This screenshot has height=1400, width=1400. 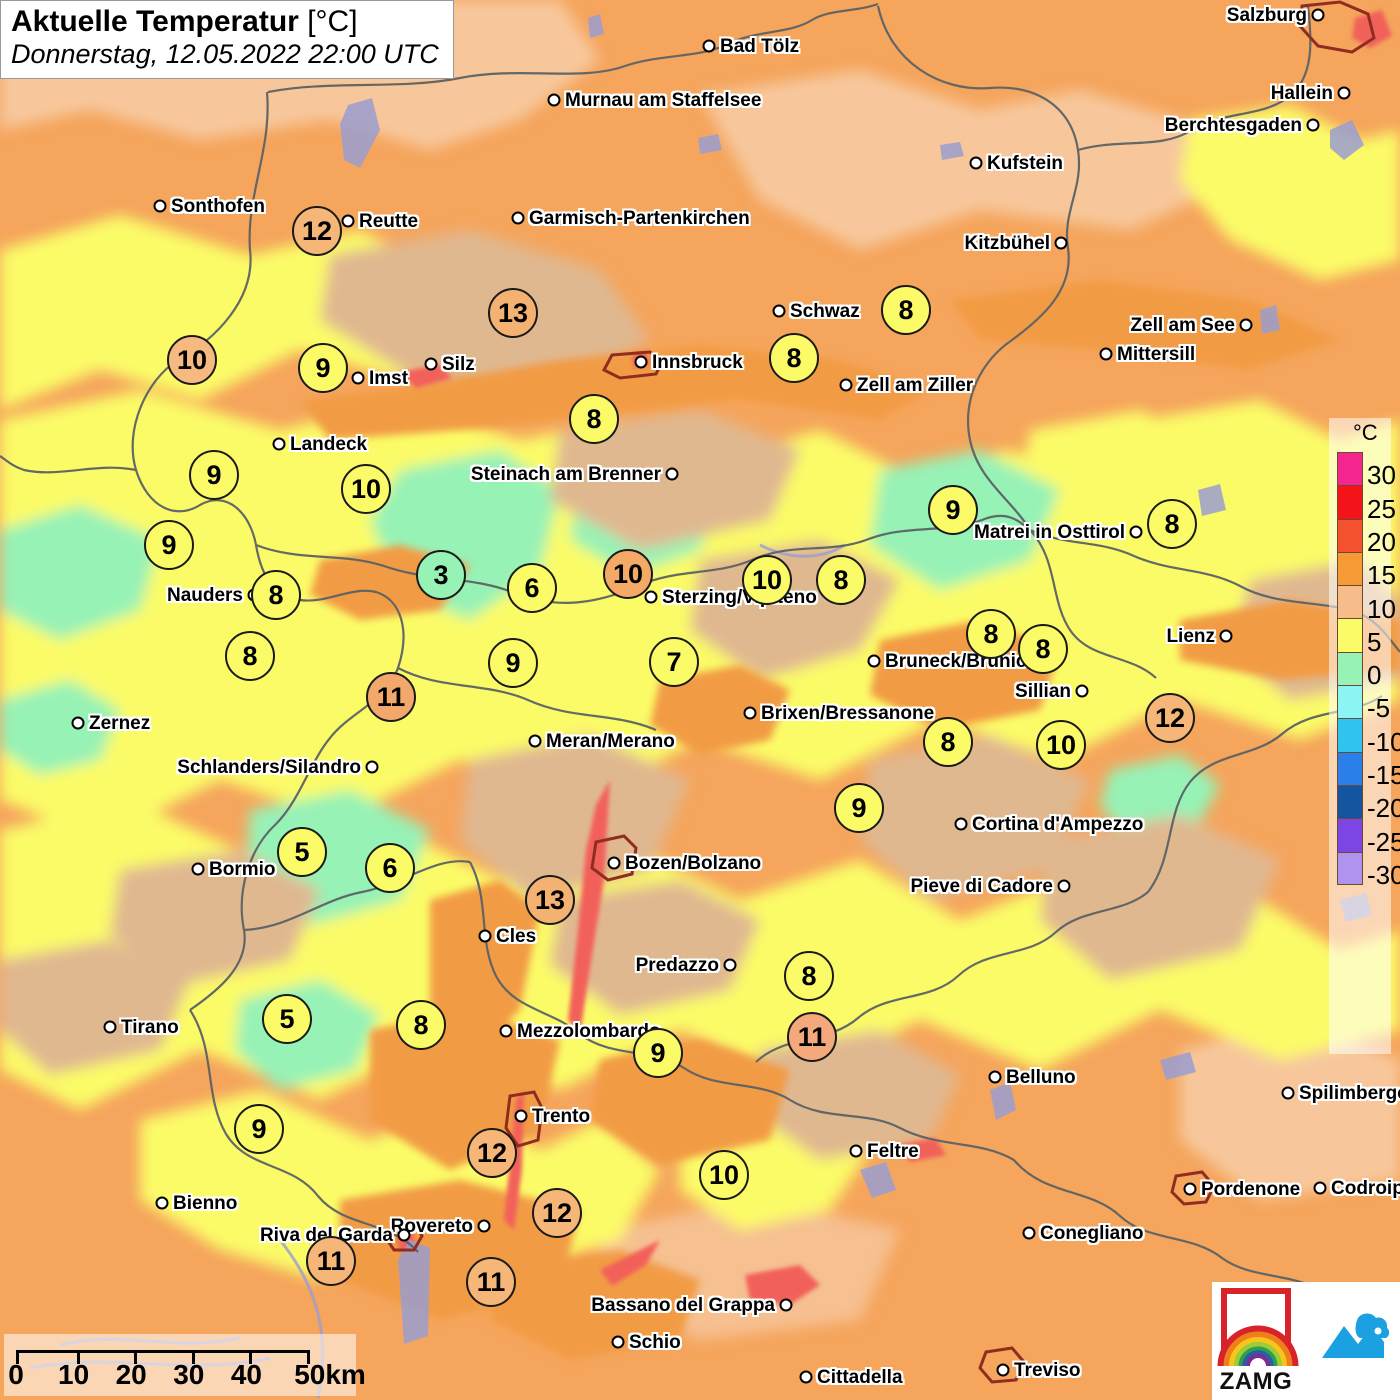 I want to click on temperature-bubble: 12, so click(x=317, y=231).